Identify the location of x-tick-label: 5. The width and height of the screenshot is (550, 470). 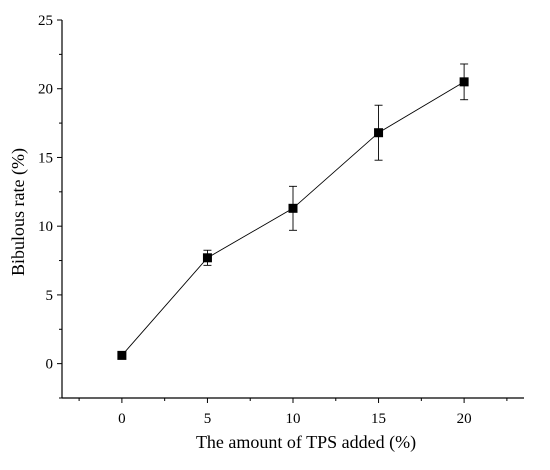
(208, 419).